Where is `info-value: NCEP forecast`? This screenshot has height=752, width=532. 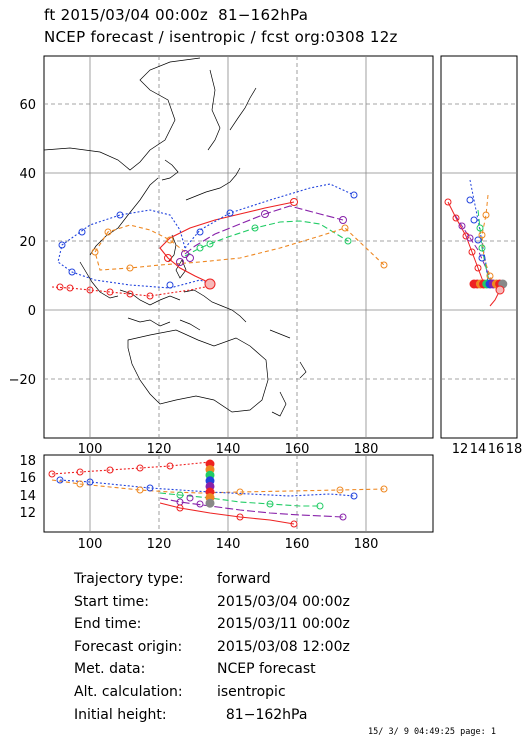 info-value: NCEP forecast is located at coordinates (266, 669).